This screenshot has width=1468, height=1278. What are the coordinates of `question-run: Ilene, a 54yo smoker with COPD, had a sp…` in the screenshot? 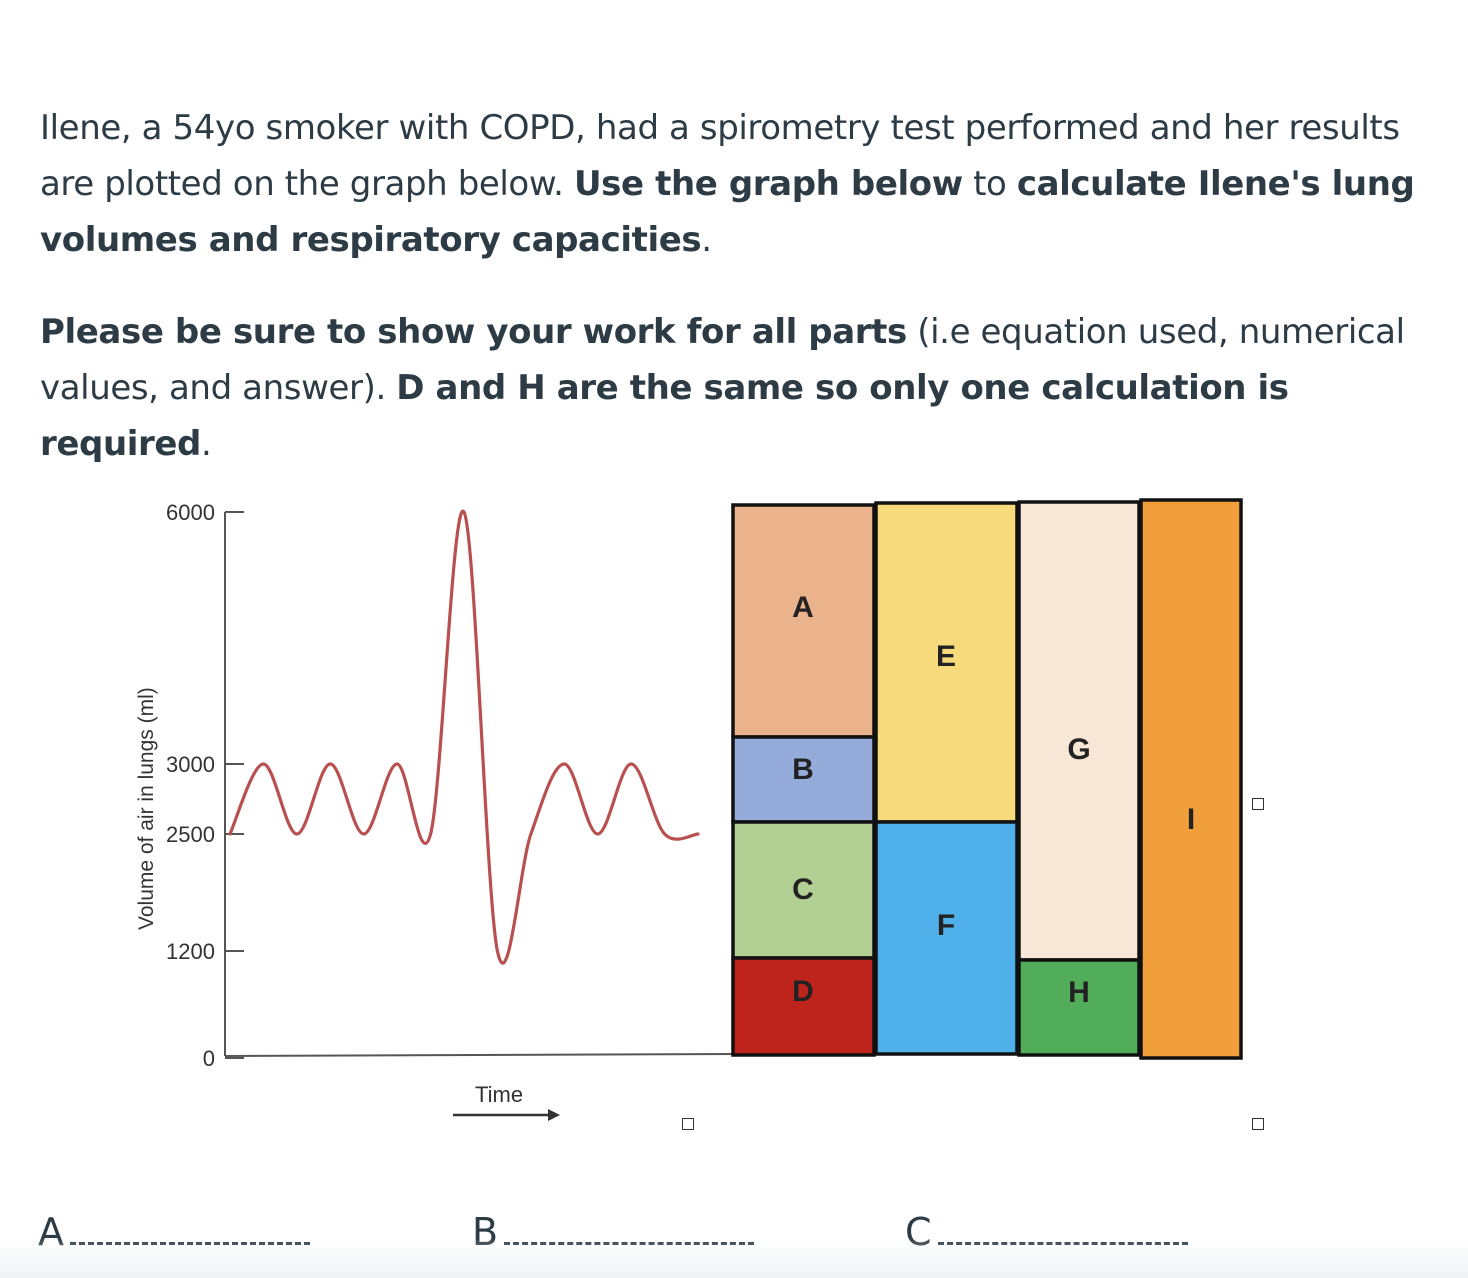 It's located at (720, 156).